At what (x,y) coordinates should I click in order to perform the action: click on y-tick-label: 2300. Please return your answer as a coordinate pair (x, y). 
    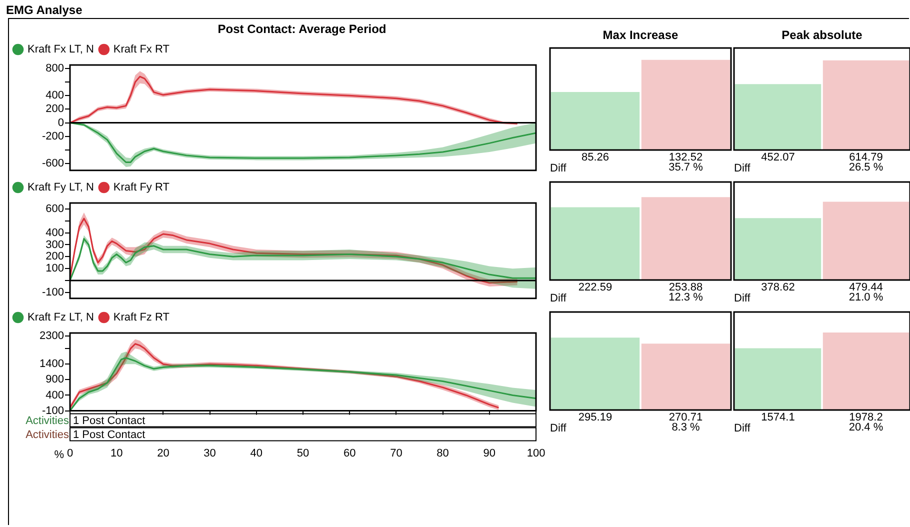
    Looking at the image, I should click on (52, 336).